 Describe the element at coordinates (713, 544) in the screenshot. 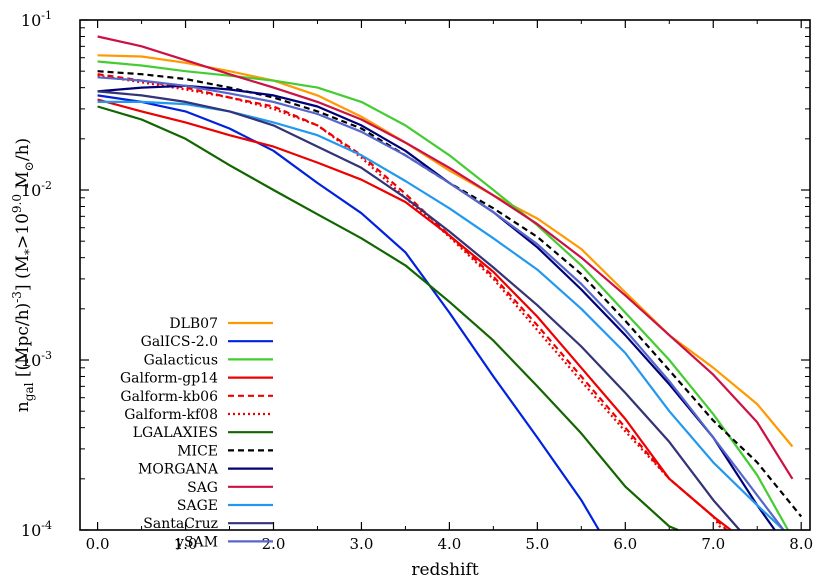

I see `x-tick-label: 7.0` at that location.